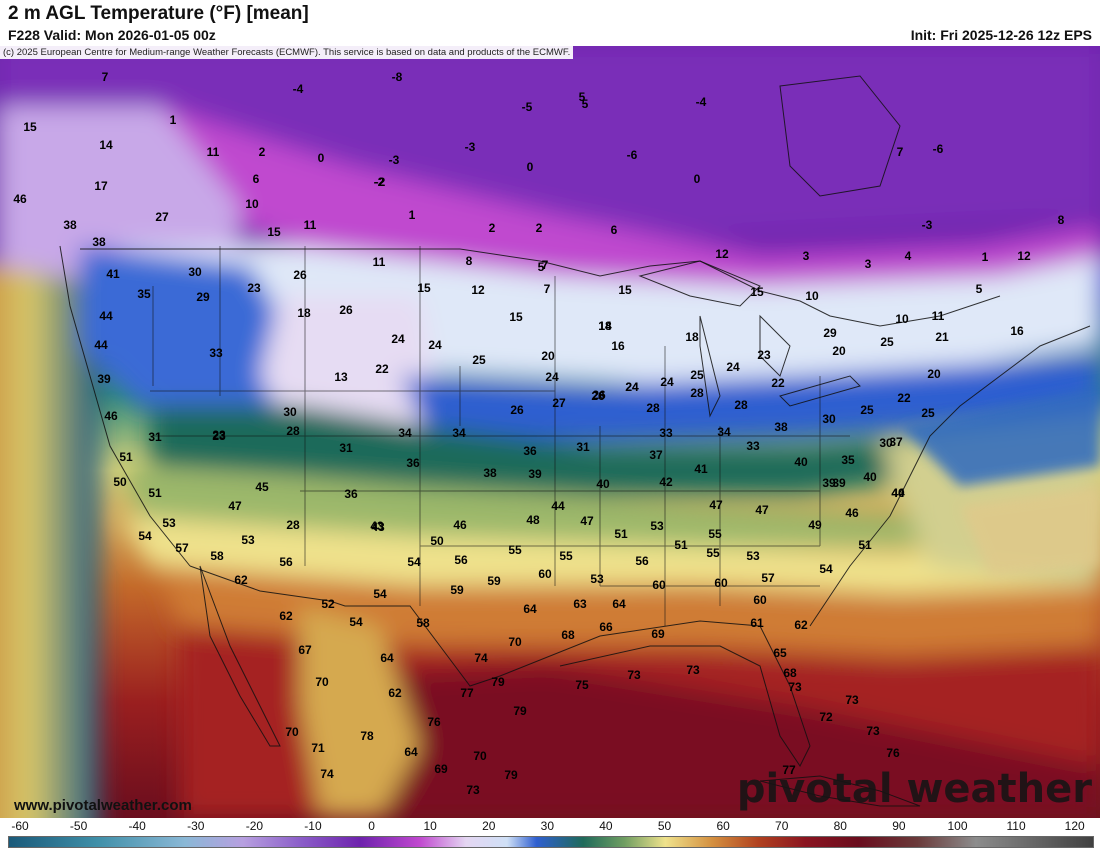 This screenshot has height=850, width=1100. Describe the element at coordinates (815, 525) in the screenshot. I see `temperature-value-label: 49` at that location.